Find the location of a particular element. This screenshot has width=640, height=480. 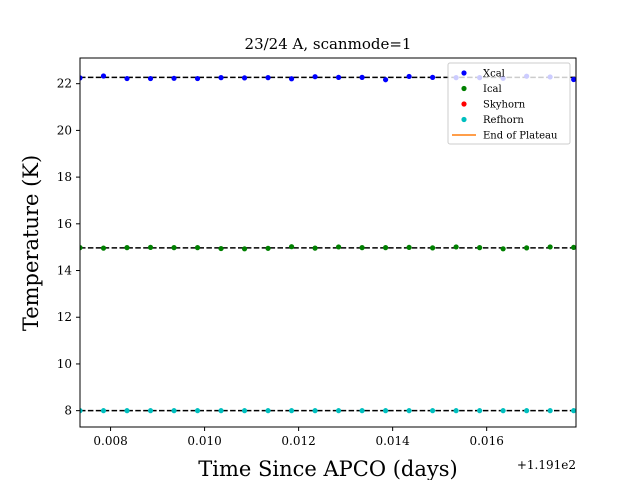

legend: Xcal Ical Skyhorn Refhorn End of Plateau is located at coordinates (509, 103).